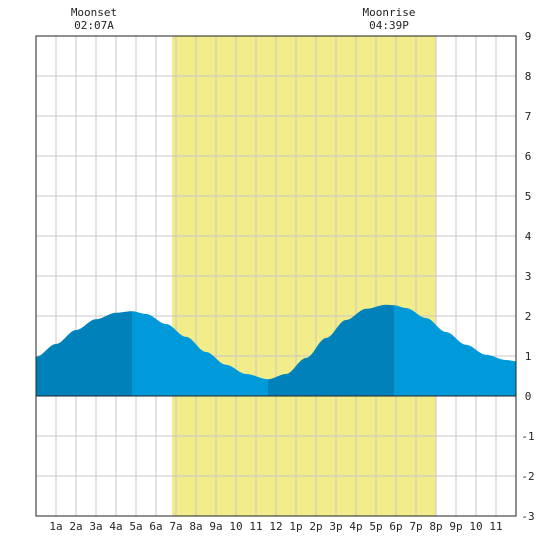 The image size is (550, 550). Describe the element at coordinates (389, 12) in the screenshot. I see `moonrise-label: Moonrise` at that location.